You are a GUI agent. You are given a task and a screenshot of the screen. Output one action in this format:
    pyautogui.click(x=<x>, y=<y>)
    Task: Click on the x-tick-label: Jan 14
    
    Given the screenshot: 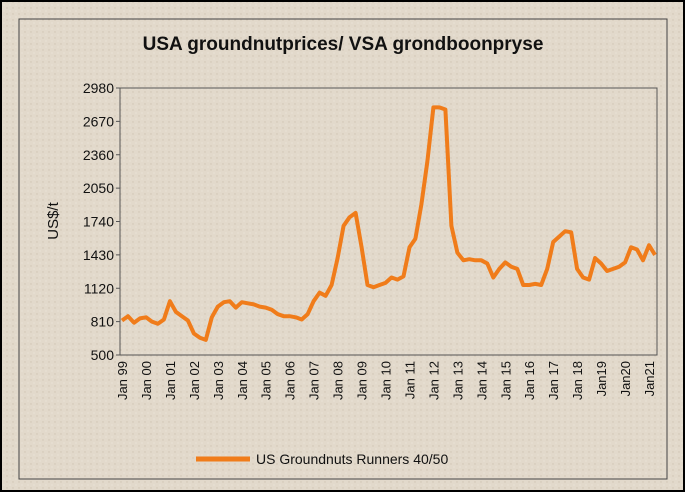 What is the action you would take?
    pyautogui.click(x=481, y=380)
    